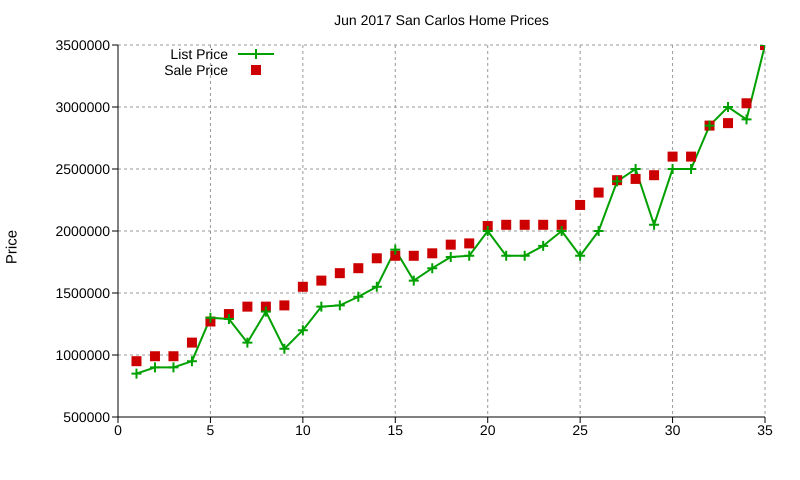 The height and width of the screenshot is (480, 800). I want to click on legend-label: List Price, so click(198, 54).